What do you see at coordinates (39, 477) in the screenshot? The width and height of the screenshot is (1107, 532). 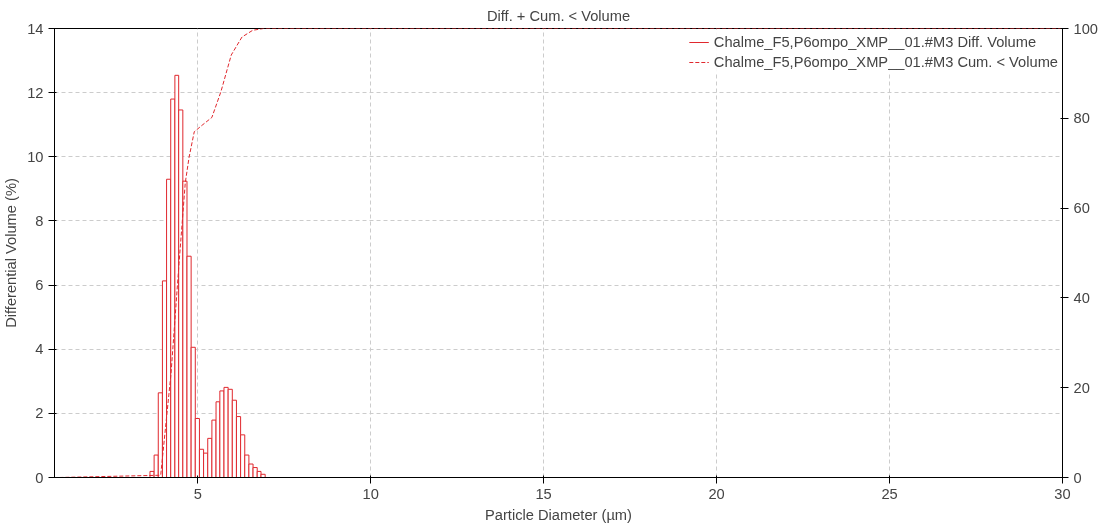 I see `y-tick-label: 0` at bounding box center [39, 477].